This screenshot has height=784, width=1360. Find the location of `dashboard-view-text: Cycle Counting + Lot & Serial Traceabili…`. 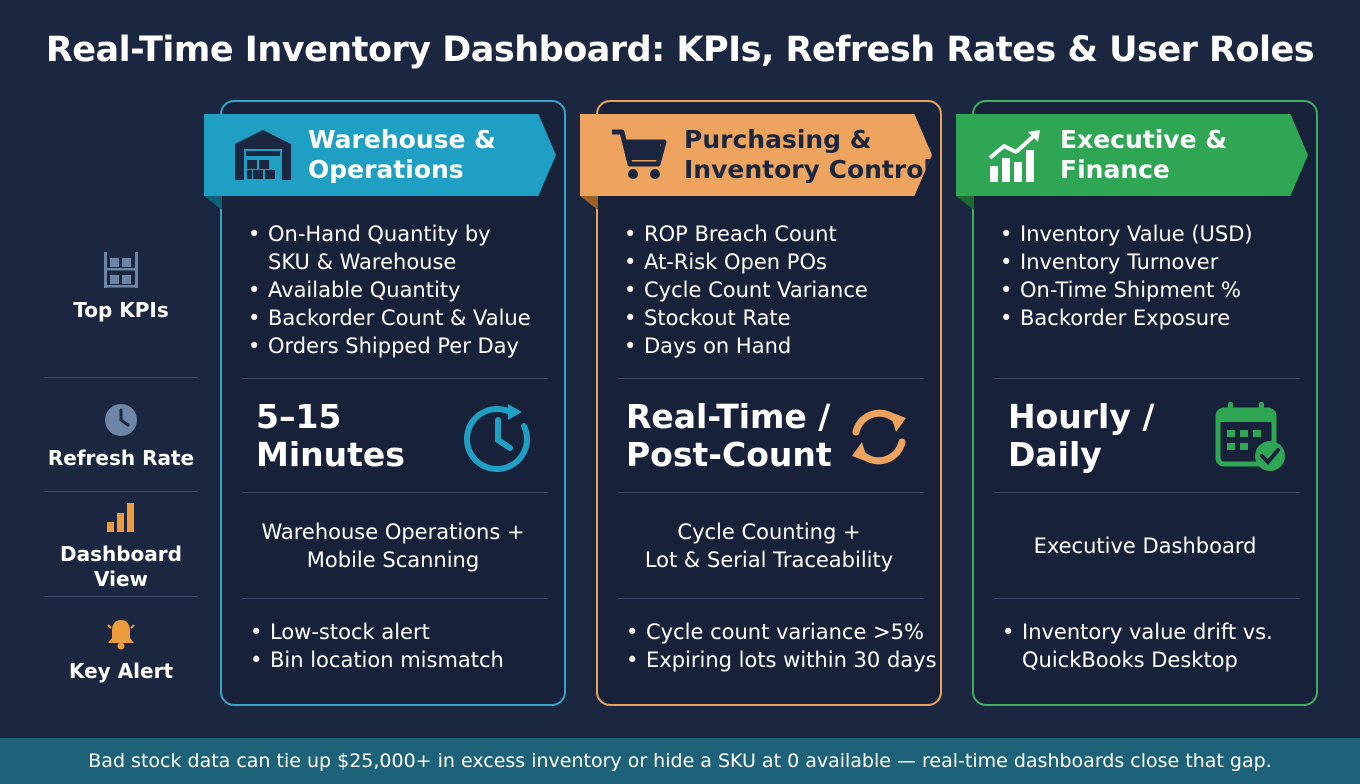

dashboard-view-text: Cycle Counting + Lot & Serial Traceabili… is located at coordinates (769, 546).